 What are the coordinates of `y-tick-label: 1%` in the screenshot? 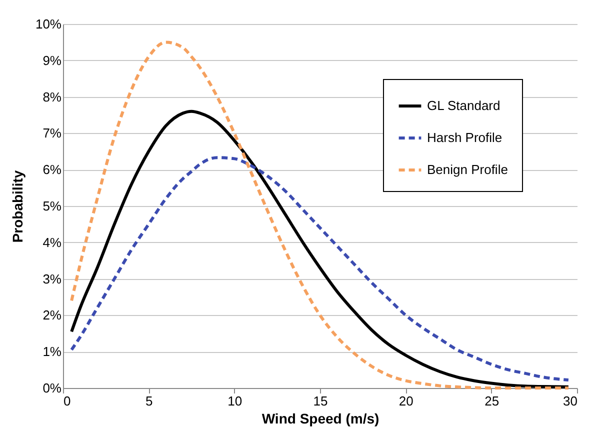 It's located at (52, 352).